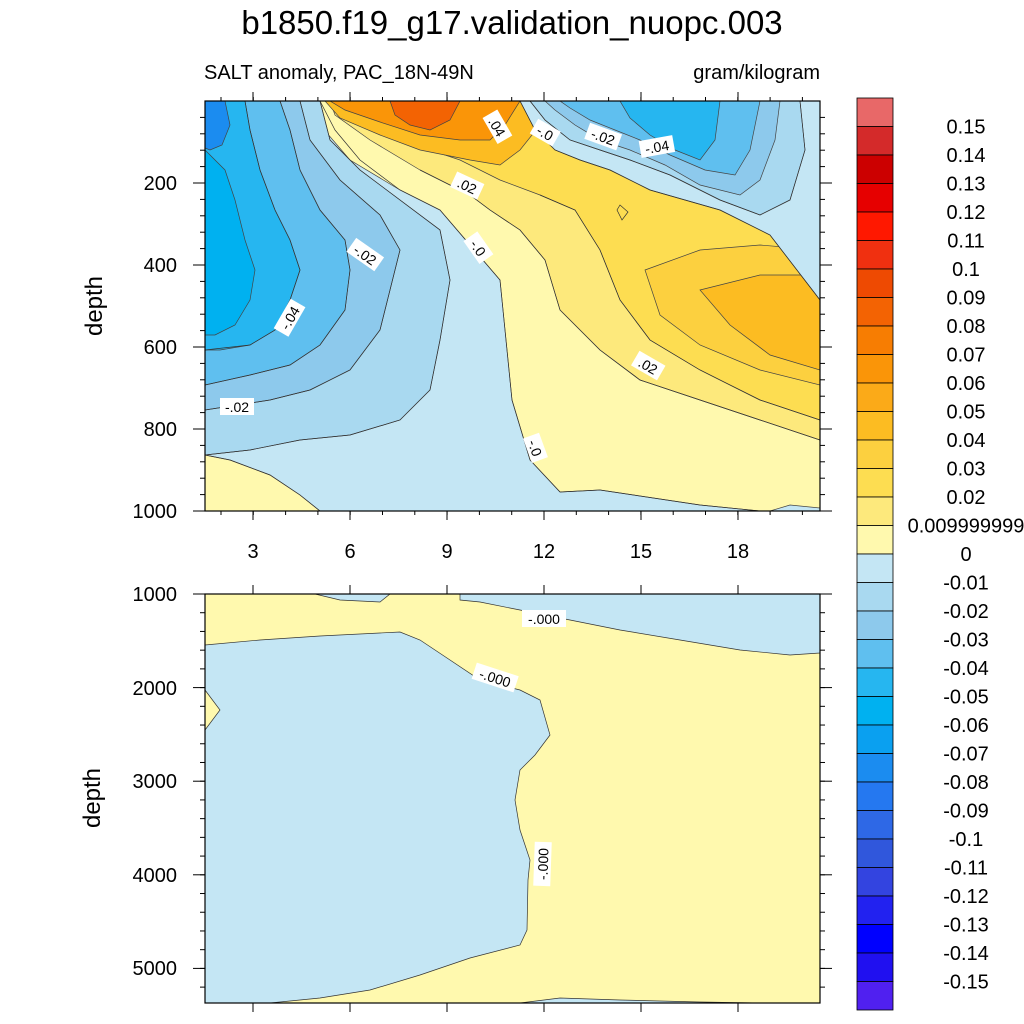 Image resolution: width=1024 pixels, height=1024 pixels. What do you see at coordinates (92, 798) in the screenshot?
I see `lower-y-axis-label: depth` at bounding box center [92, 798].